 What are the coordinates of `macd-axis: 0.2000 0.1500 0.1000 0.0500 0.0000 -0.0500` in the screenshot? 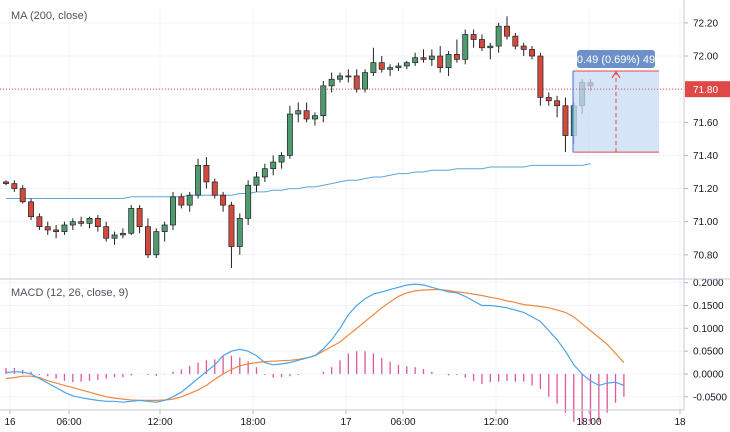 It's located at (705, 340).